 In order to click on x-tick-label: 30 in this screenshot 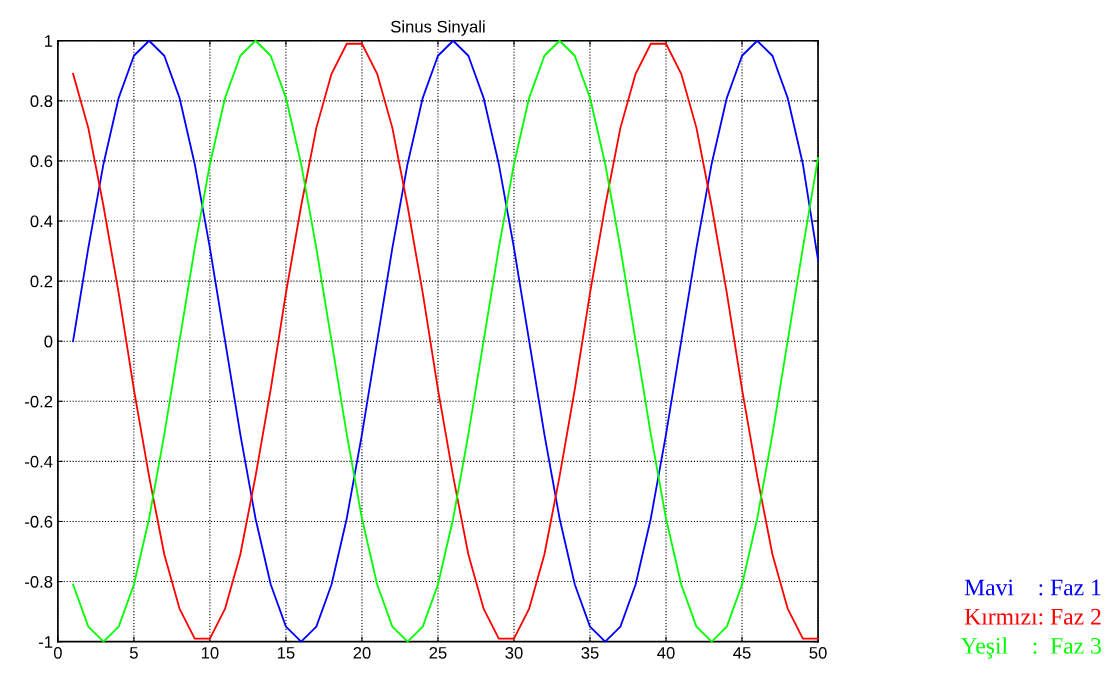, I will do `click(514, 652)`.